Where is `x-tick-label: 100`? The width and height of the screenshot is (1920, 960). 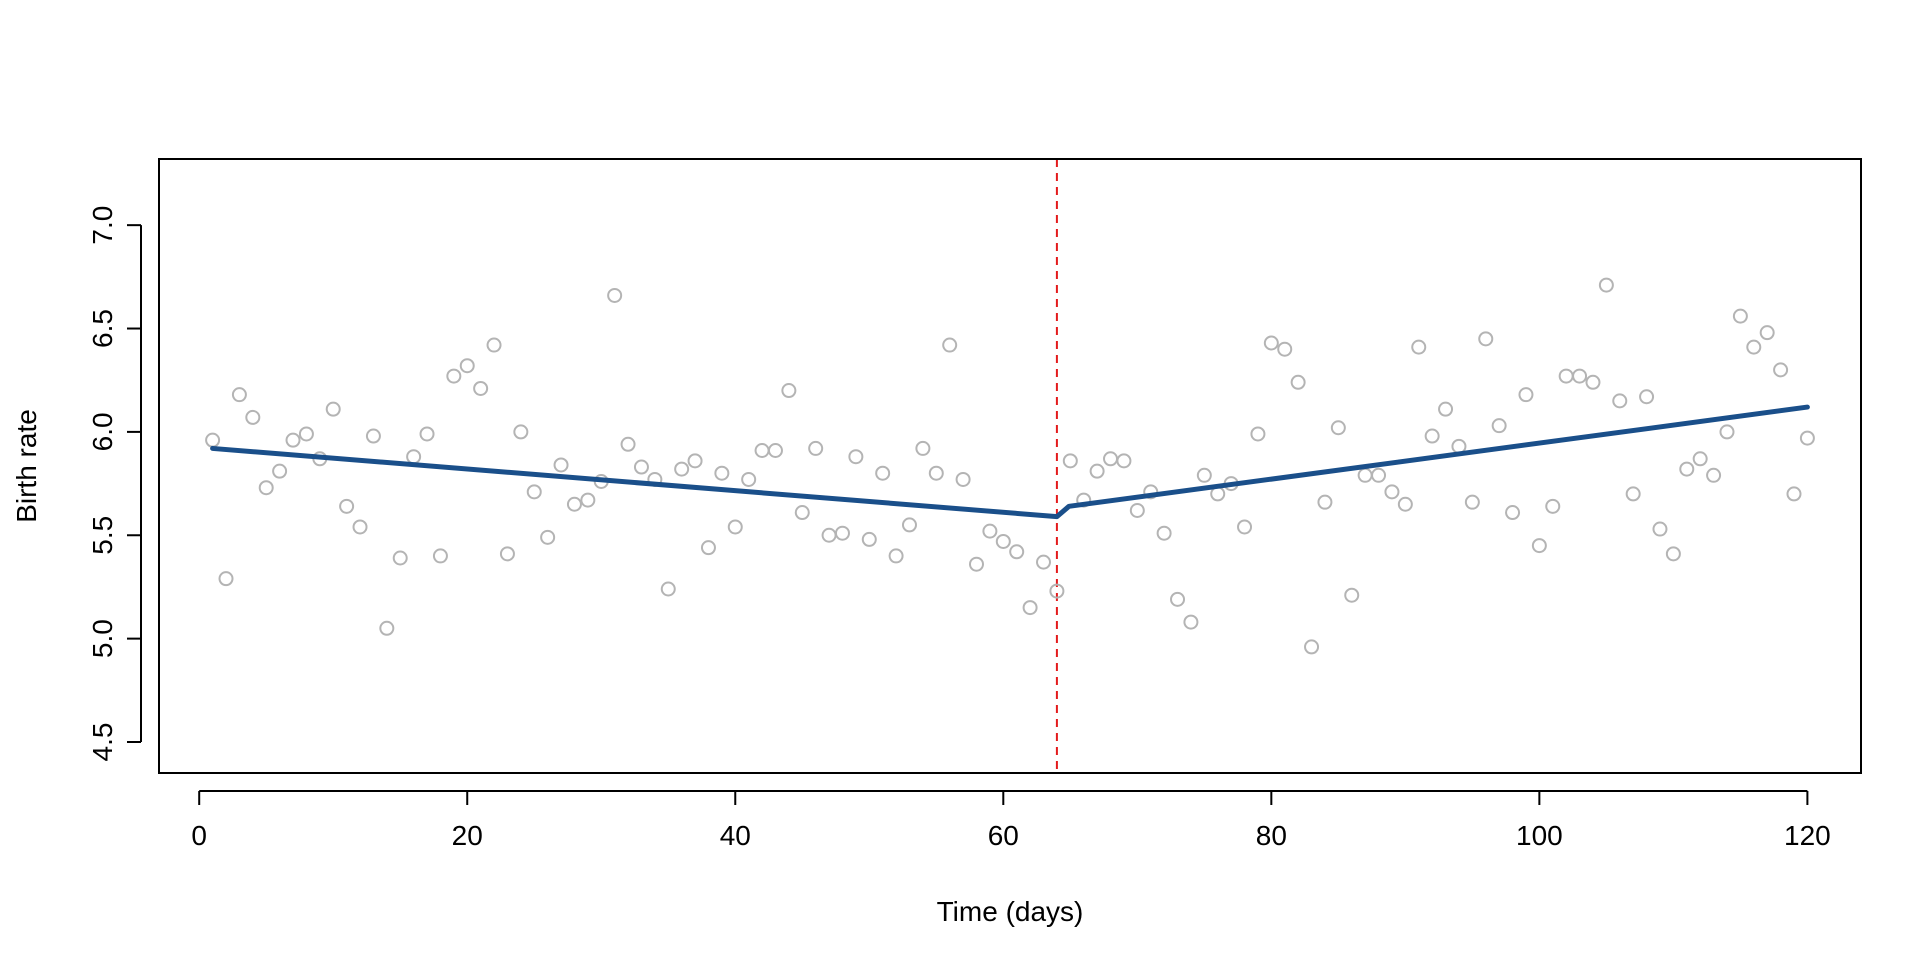
x-tick-label: 100 is located at coordinates (1539, 835).